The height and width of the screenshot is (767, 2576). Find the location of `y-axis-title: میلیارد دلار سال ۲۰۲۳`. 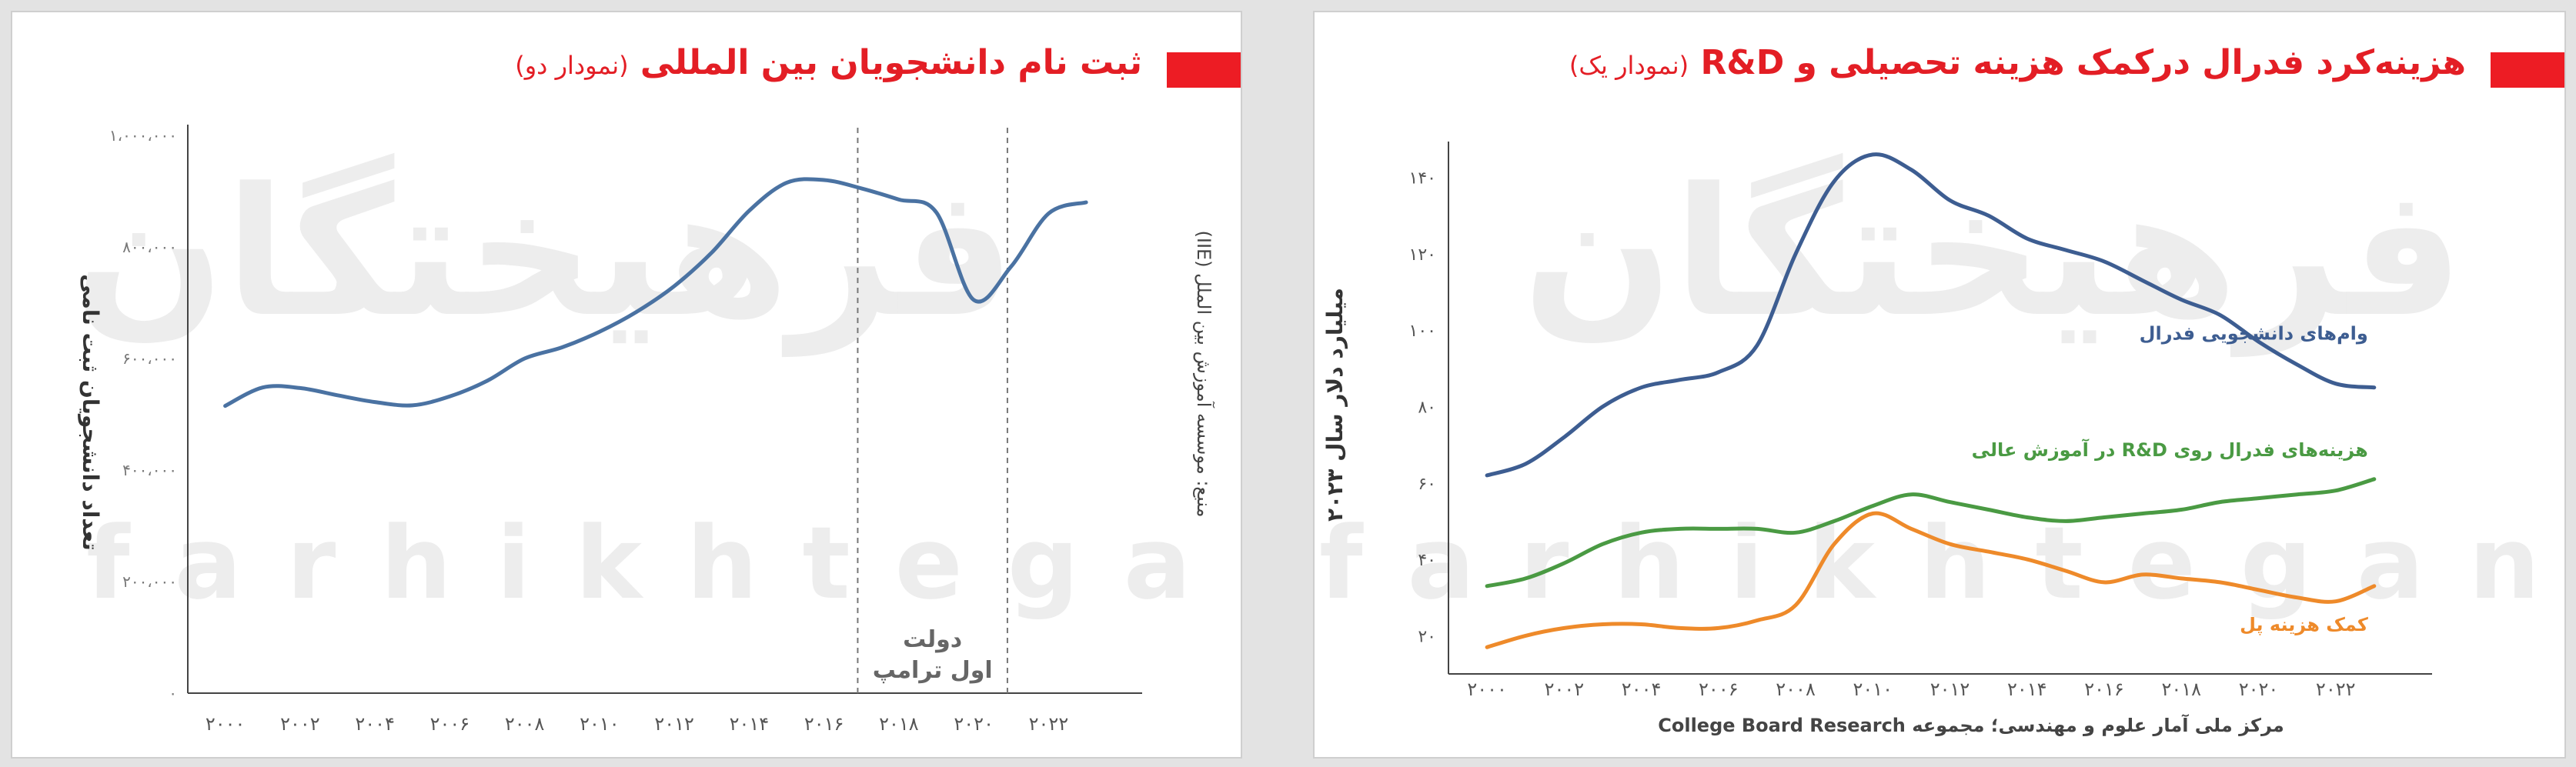

y-axis-title: میلیارد دلار سال ۲۰۲۳ is located at coordinates (1335, 405).